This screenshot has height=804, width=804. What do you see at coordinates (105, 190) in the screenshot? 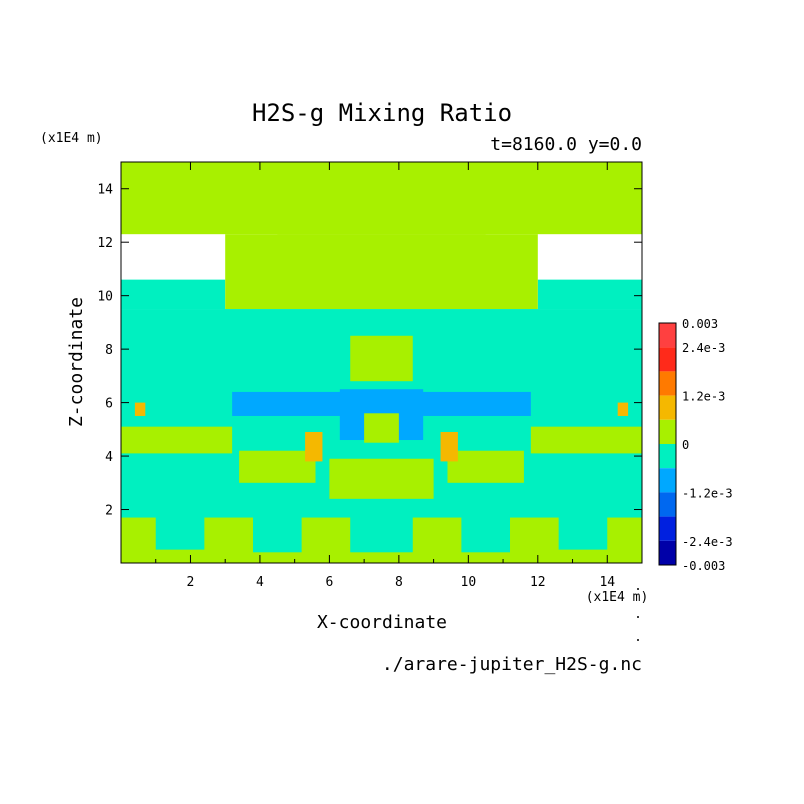
I see `y-tick-label: 14` at bounding box center [105, 190].